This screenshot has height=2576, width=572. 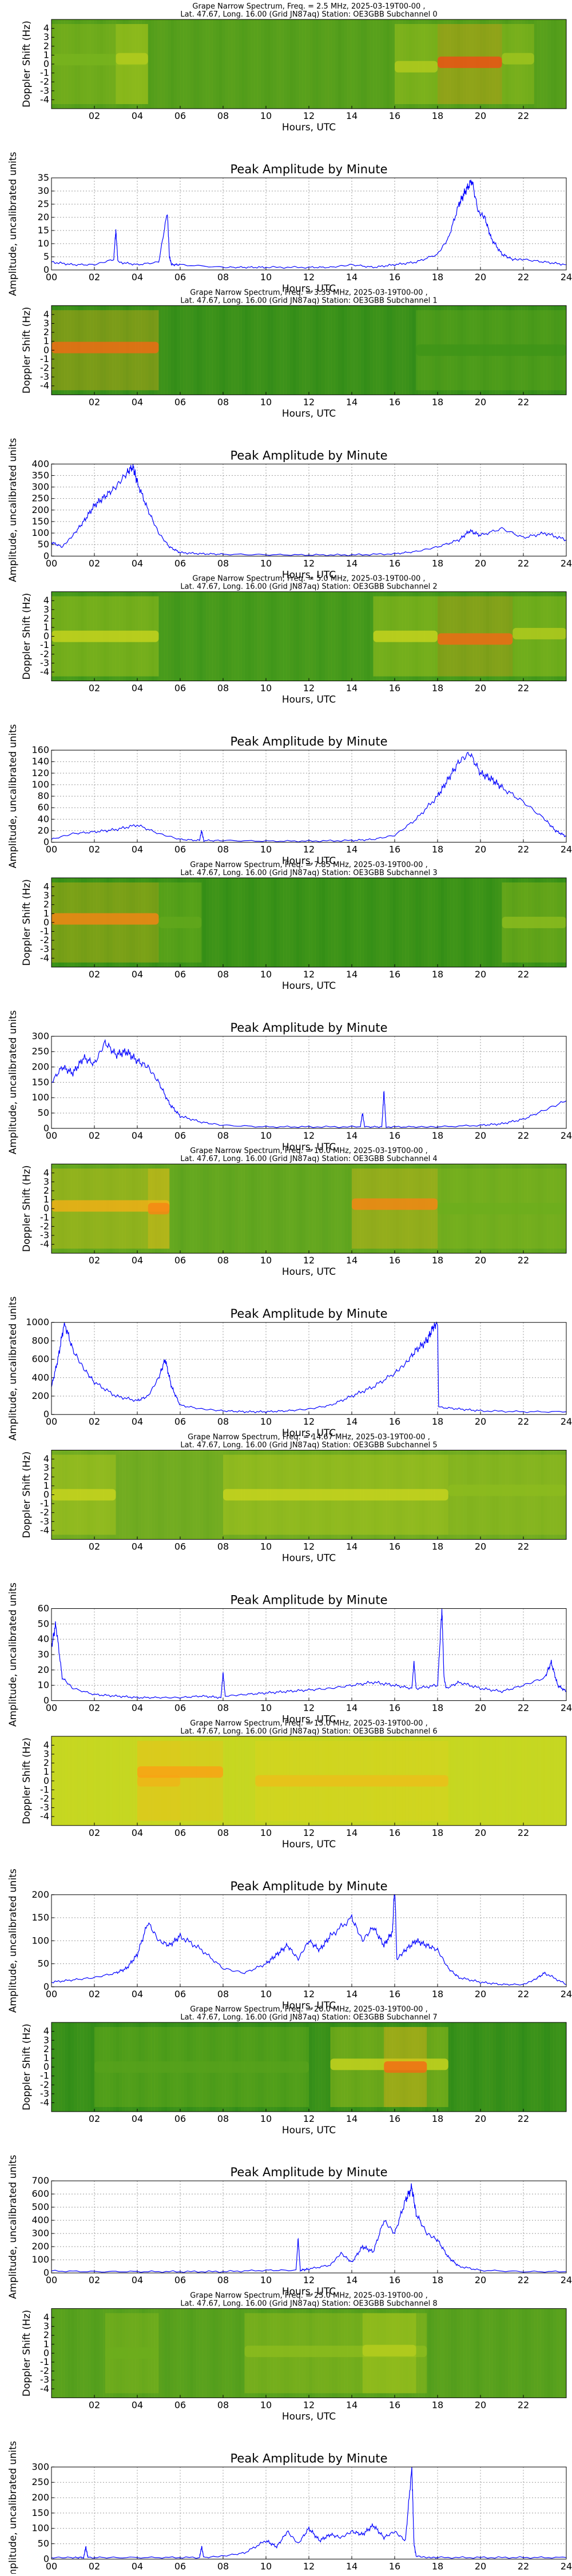 I want to click on amplitude-xlabel: Hours, UTC, so click(x=309, y=2291).